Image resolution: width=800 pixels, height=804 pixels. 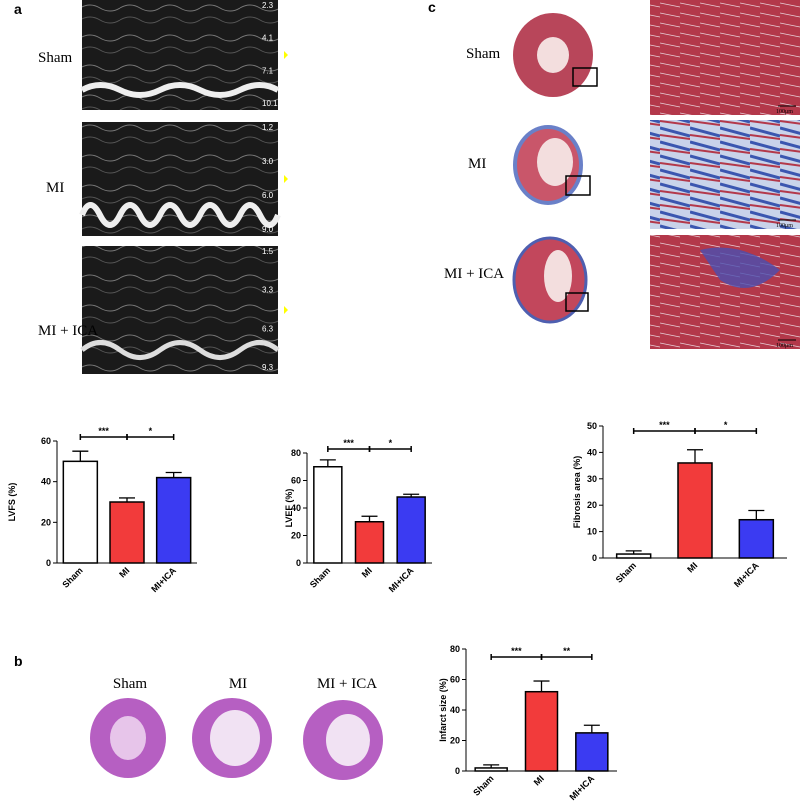 What do you see at coordinates (567, 651) in the screenshot?
I see `significance-label: **` at bounding box center [567, 651].